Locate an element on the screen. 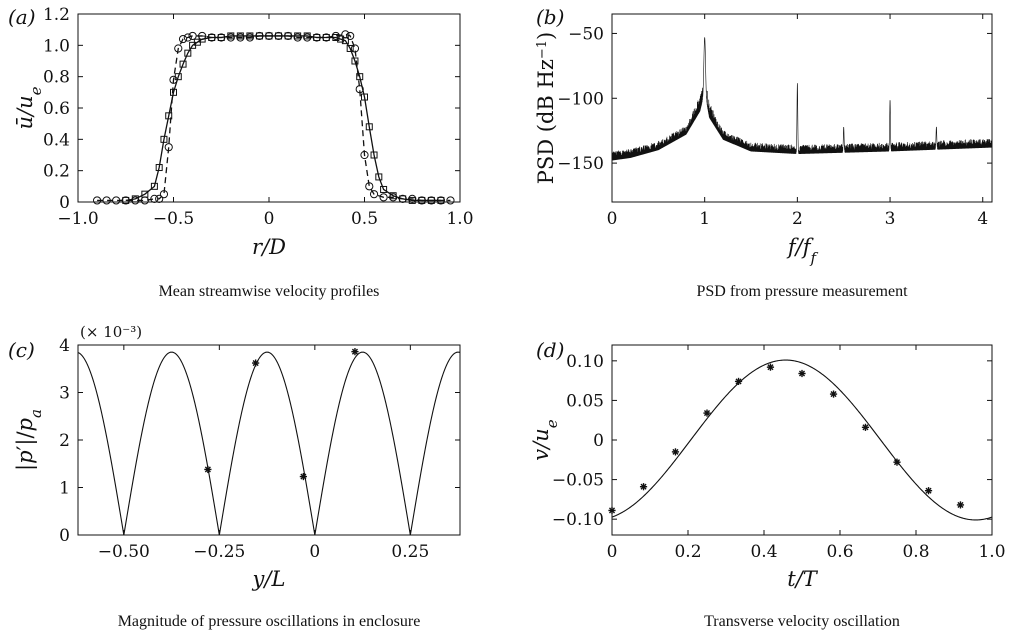  y-tick-label: 0.10 is located at coordinates (585, 362).